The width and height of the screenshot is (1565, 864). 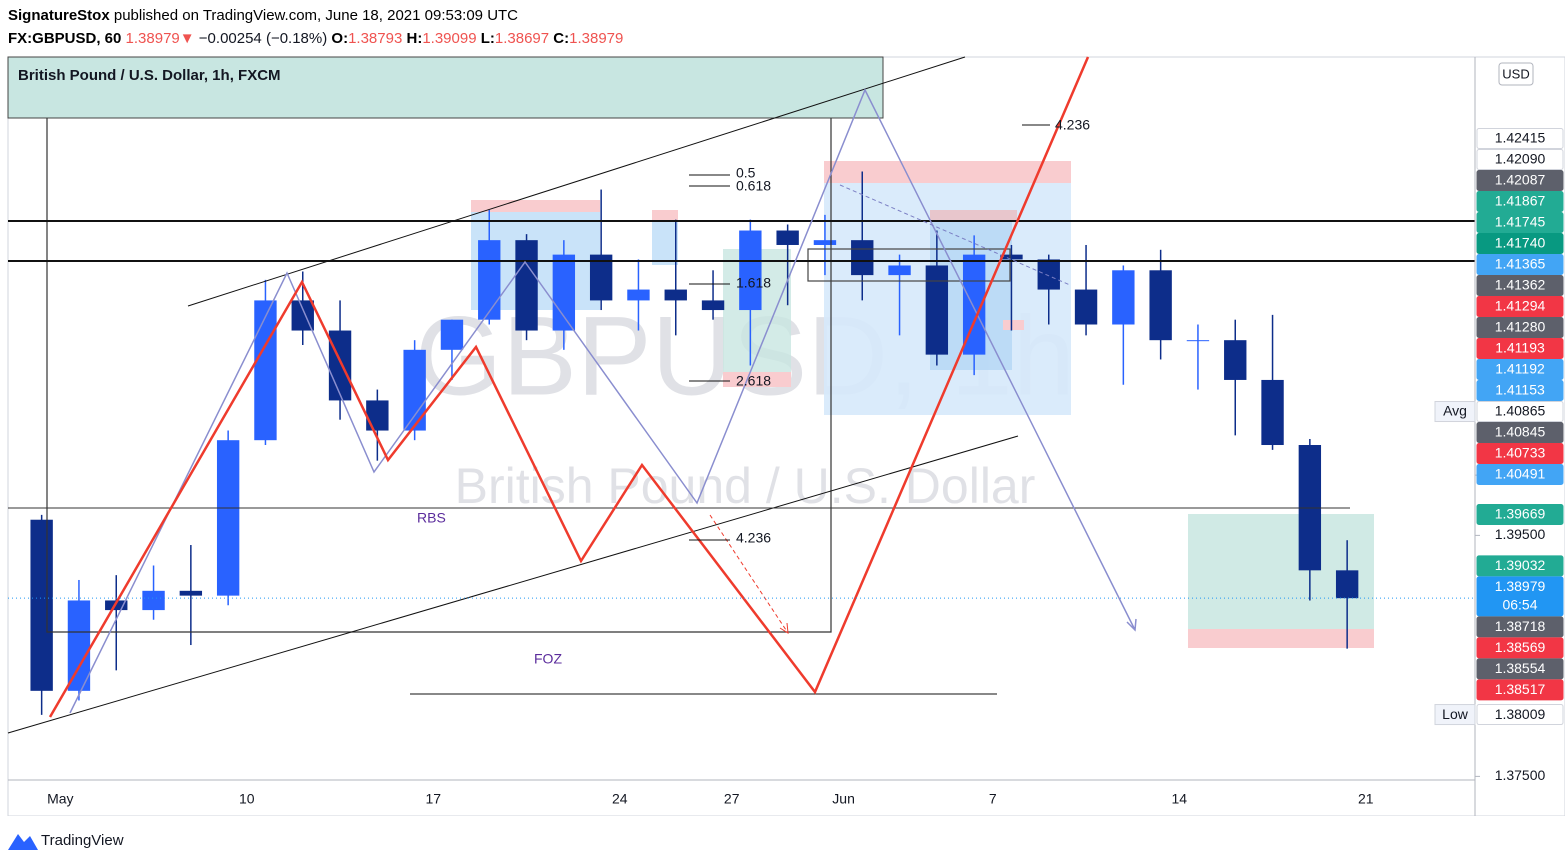 What do you see at coordinates (59, 15) in the screenshot?
I see `author: SignatureStox` at bounding box center [59, 15].